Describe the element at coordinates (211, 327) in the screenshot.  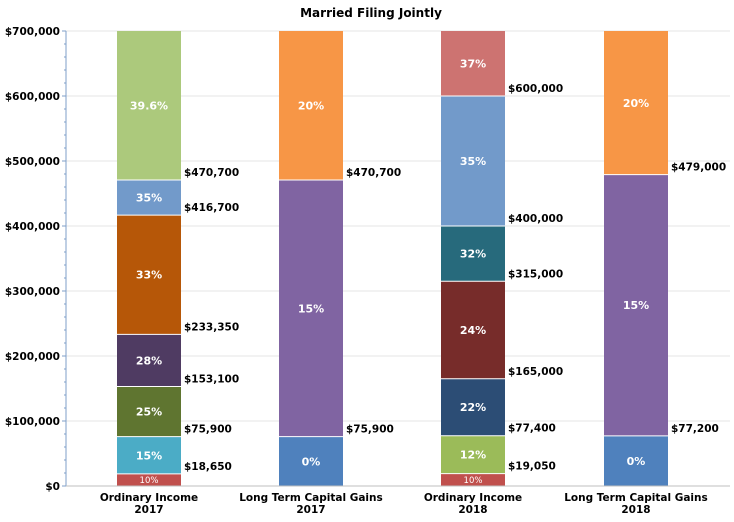
I see `threshold-label: $233,350` at that location.